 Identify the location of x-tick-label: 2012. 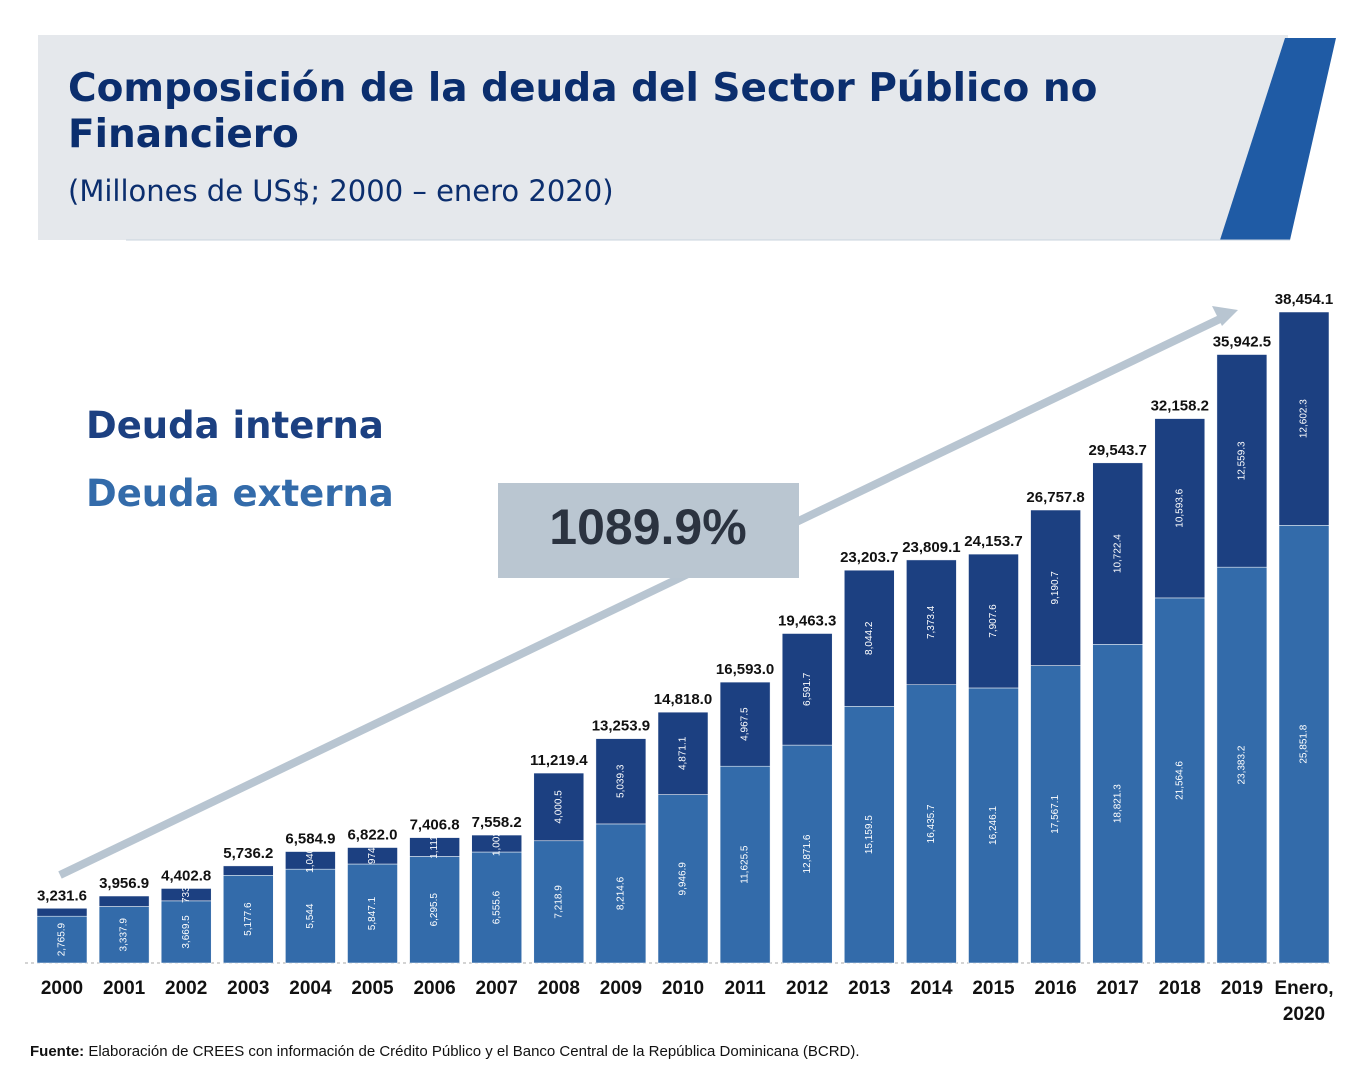
(807, 988).